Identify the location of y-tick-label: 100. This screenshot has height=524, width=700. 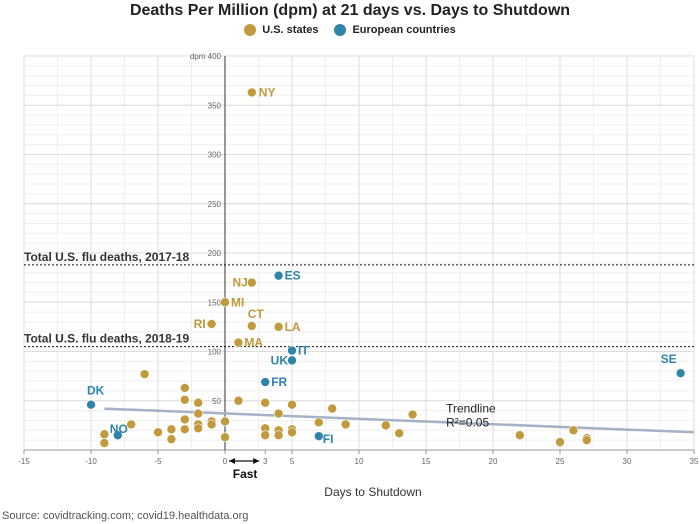
(215, 352).